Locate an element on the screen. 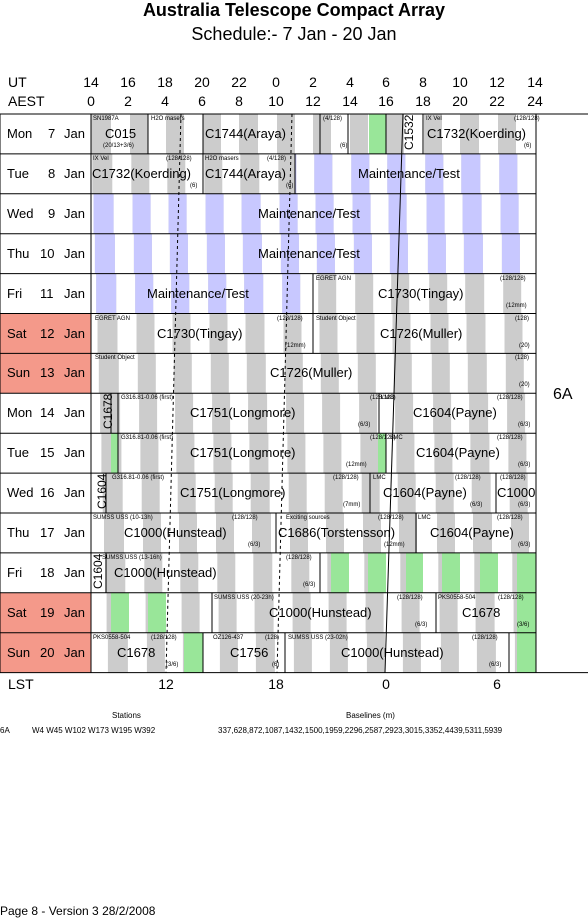 This screenshot has width=588, height=919. schedule-text: PKS0558-504 is located at coordinates (112, 637).